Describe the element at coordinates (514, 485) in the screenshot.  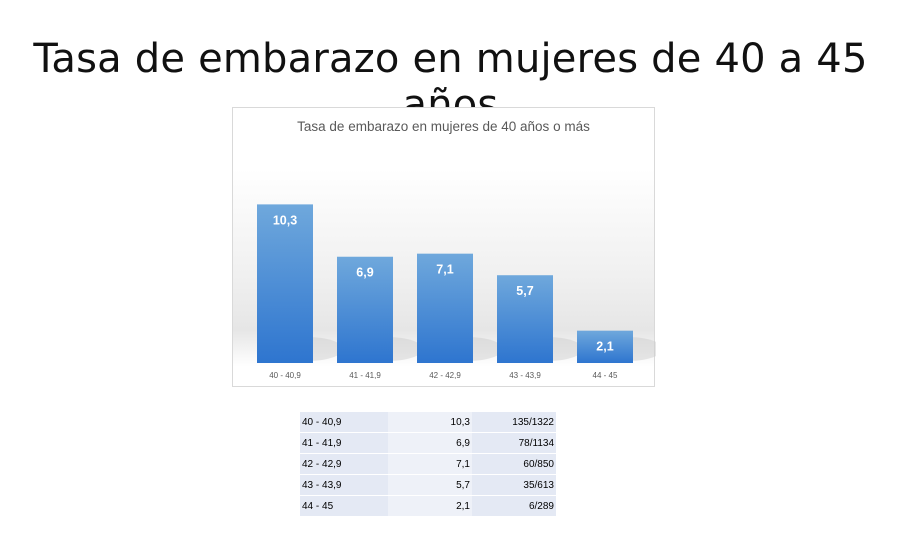
I see `table-cell-ratio: 35/613` at that location.